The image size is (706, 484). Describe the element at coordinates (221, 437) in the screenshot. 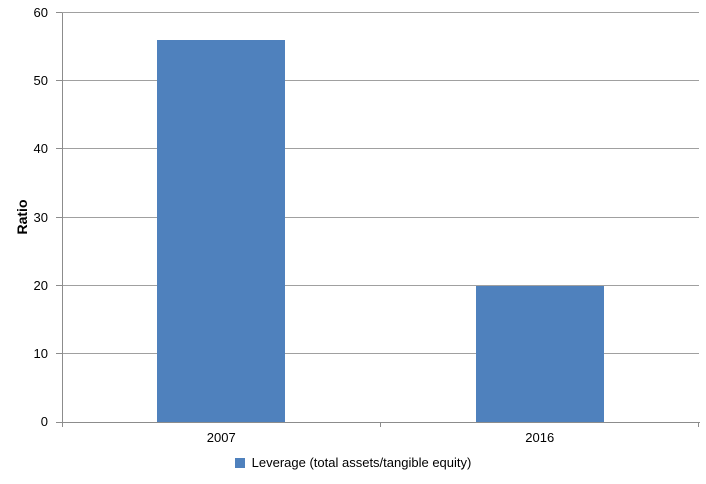

I see `x-axis-label-2007: 2007` at that location.